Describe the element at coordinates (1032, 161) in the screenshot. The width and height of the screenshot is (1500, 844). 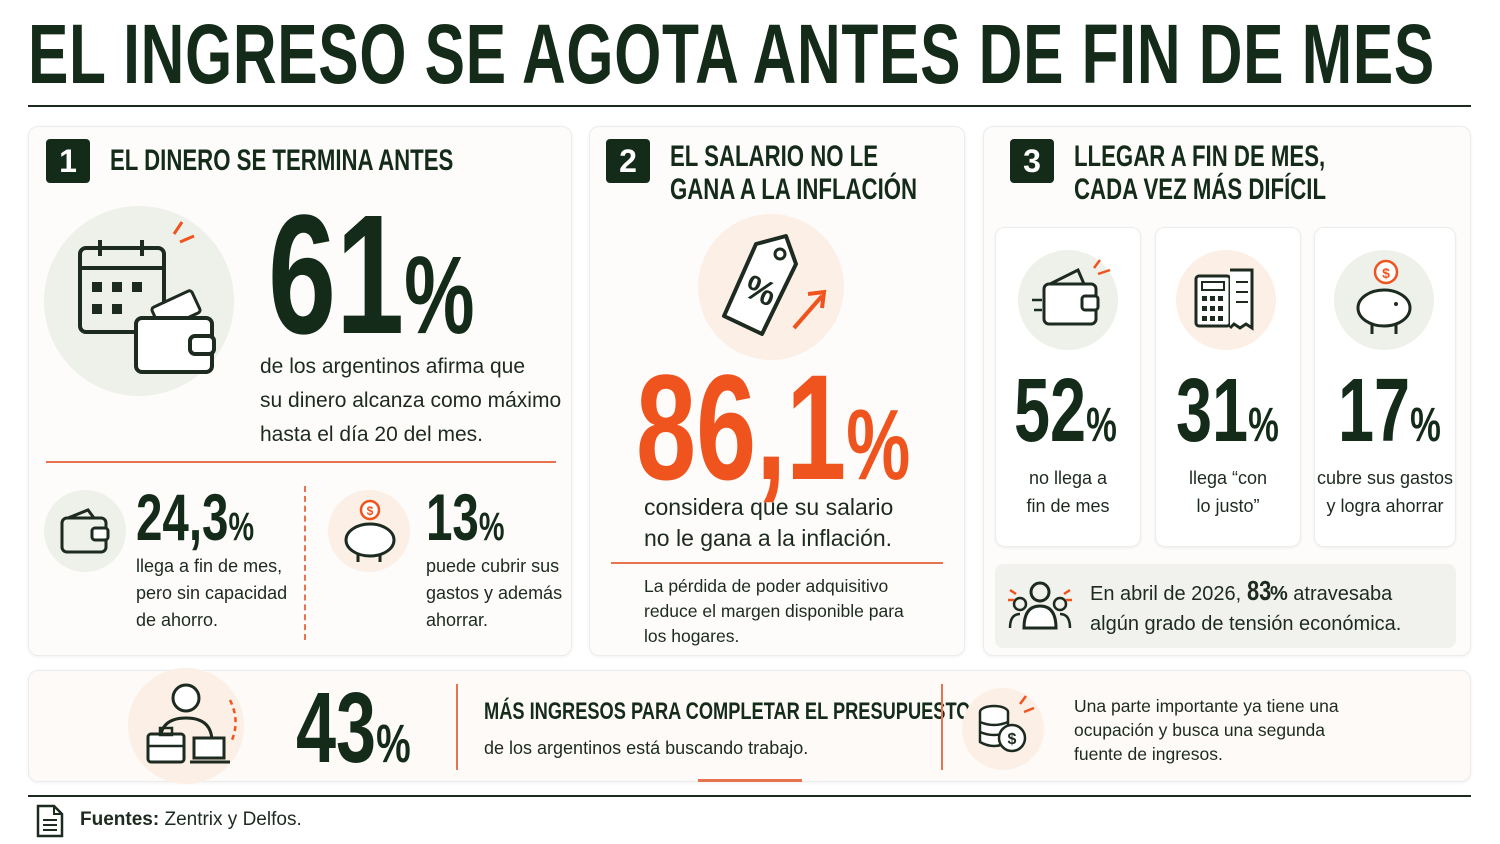
I see `section-3-badge: 3` at that location.